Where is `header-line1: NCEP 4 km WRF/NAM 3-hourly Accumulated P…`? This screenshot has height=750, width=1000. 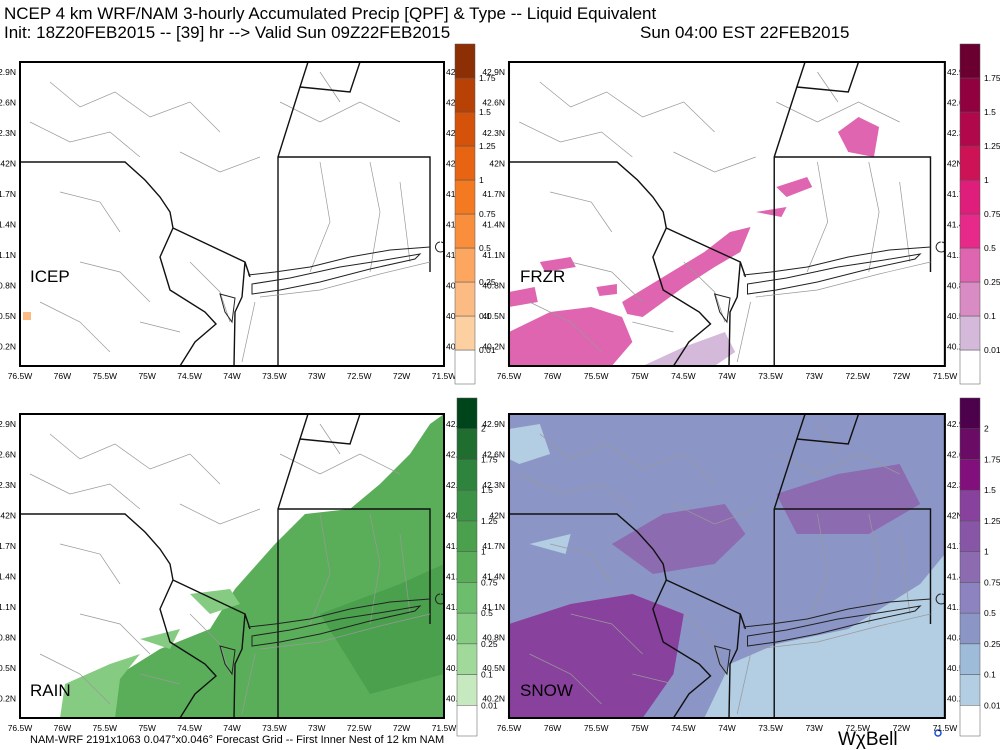
header-line1: NCEP 4 km WRF/NAM 3-hourly Accumulated P… is located at coordinates (330, 13).